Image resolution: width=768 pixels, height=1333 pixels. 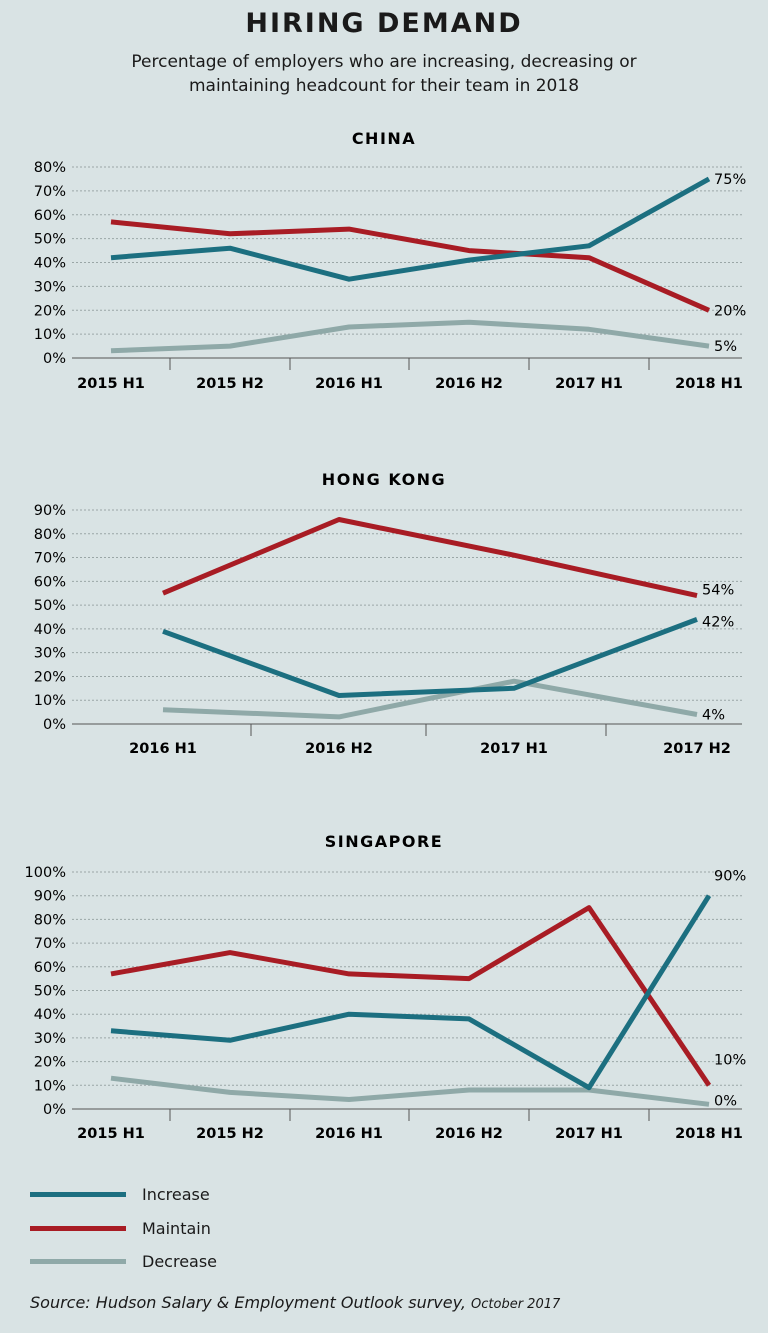 What do you see at coordinates (384, 841) in the screenshot?
I see `chart-title: SINGAPORE` at bounding box center [384, 841].